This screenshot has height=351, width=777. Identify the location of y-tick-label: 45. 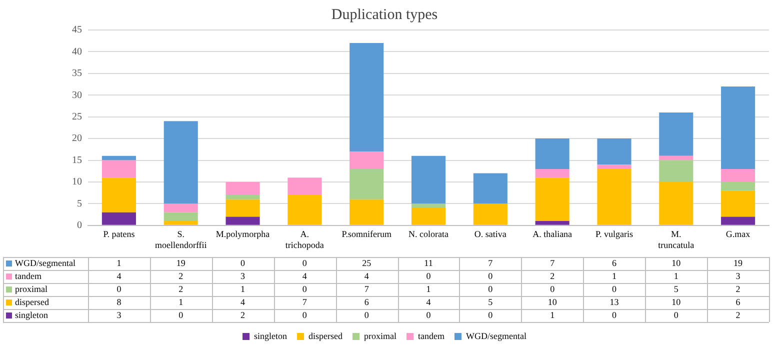
(77, 30).